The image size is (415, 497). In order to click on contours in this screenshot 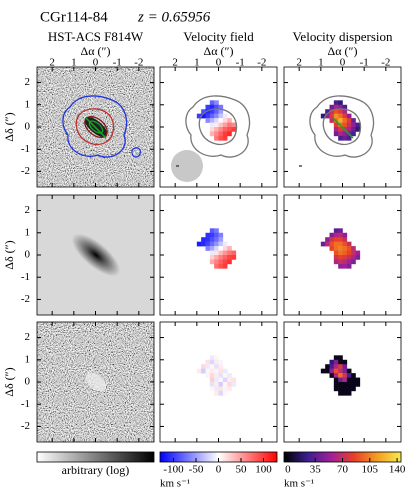, I will do `click(218, 138)`.